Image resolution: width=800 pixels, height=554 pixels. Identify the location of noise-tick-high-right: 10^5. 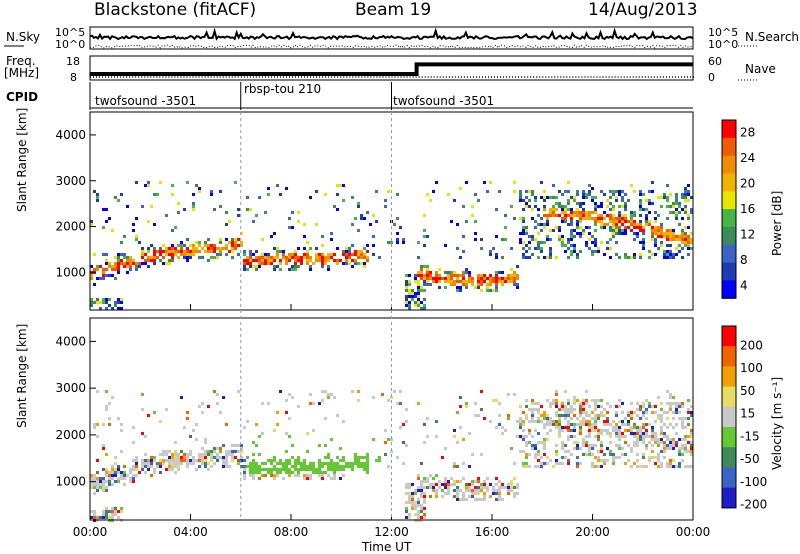
(723, 32).